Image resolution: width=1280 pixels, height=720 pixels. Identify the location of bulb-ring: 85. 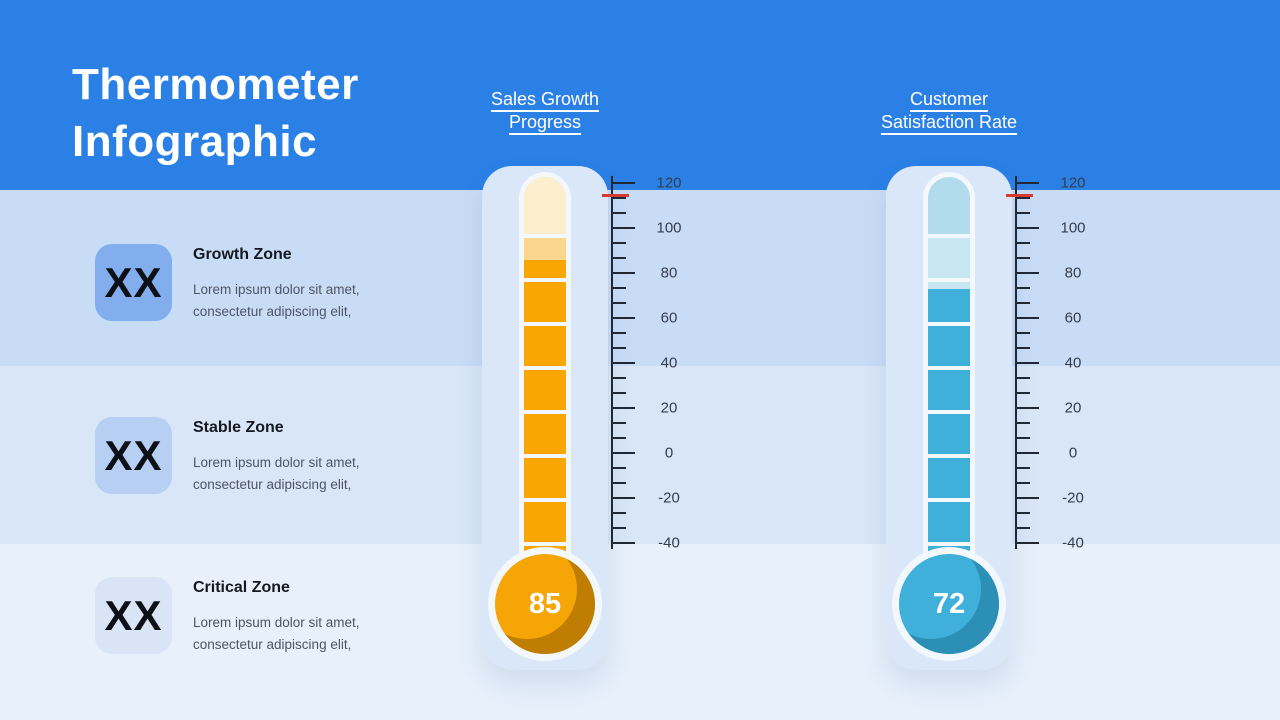
(545, 604).